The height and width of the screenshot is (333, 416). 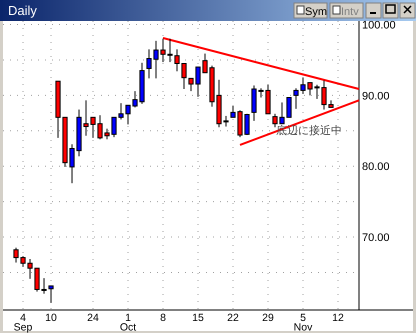 What do you see at coordinates (93, 318) in the screenshot?
I see `x-tick-label: 24` at bounding box center [93, 318].